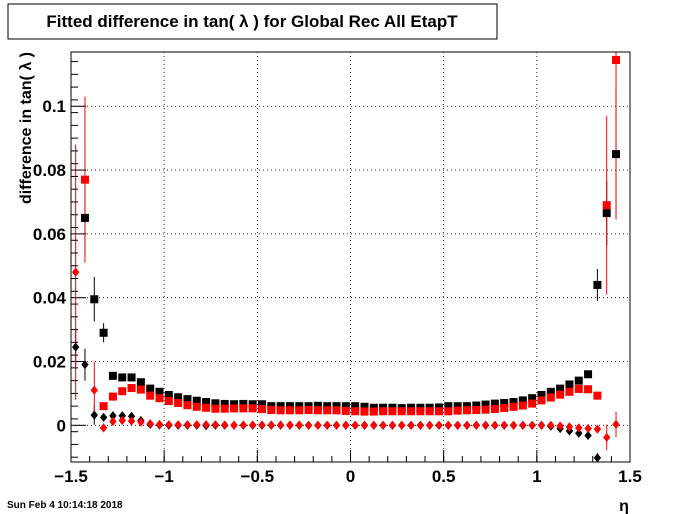  What do you see at coordinates (65, 505) in the screenshot?
I see `timestamp: Sun Feb 4 10:14:18 2018` at bounding box center [65, 505].